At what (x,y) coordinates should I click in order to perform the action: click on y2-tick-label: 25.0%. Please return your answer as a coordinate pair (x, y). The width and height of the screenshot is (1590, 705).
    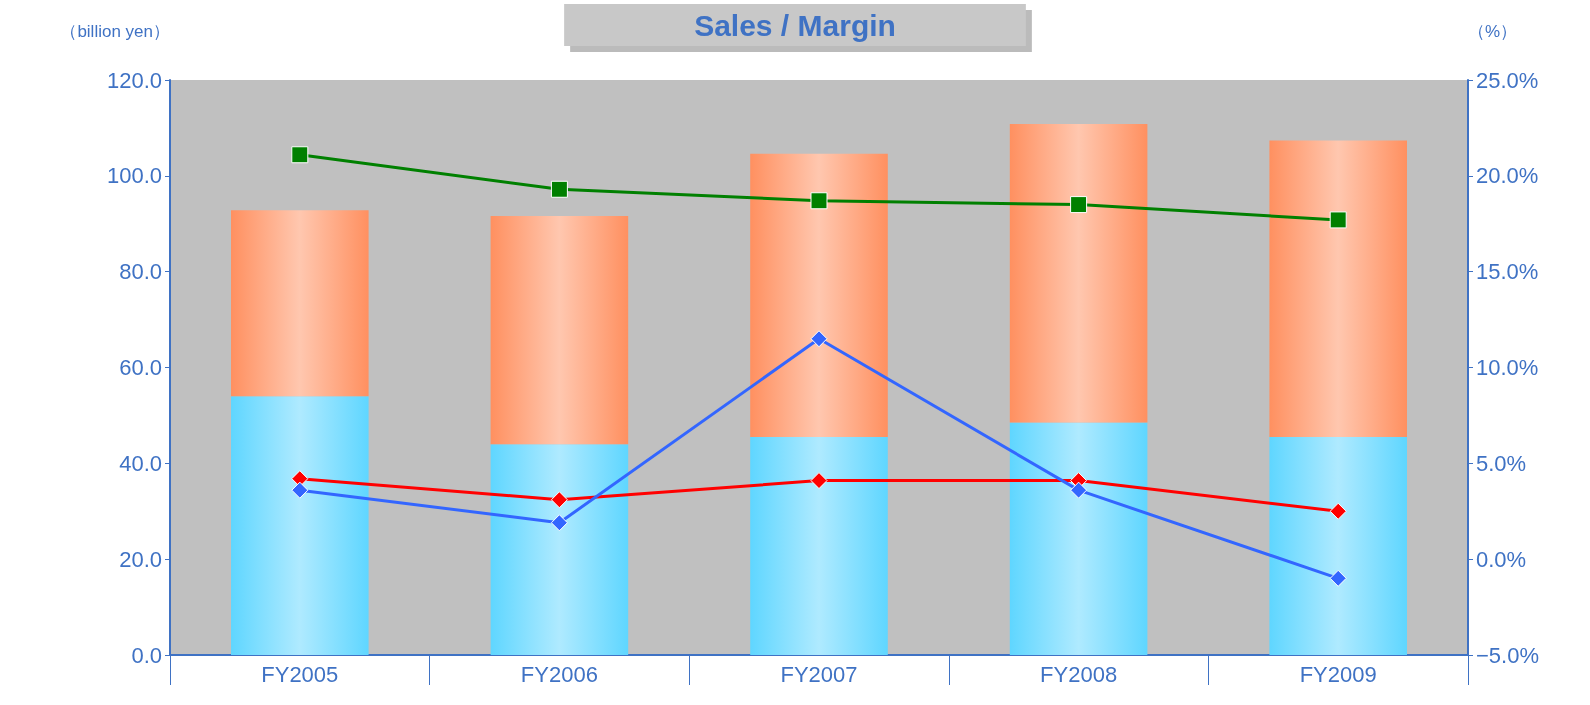
    Looking at the image, I should click on (1507, 80).